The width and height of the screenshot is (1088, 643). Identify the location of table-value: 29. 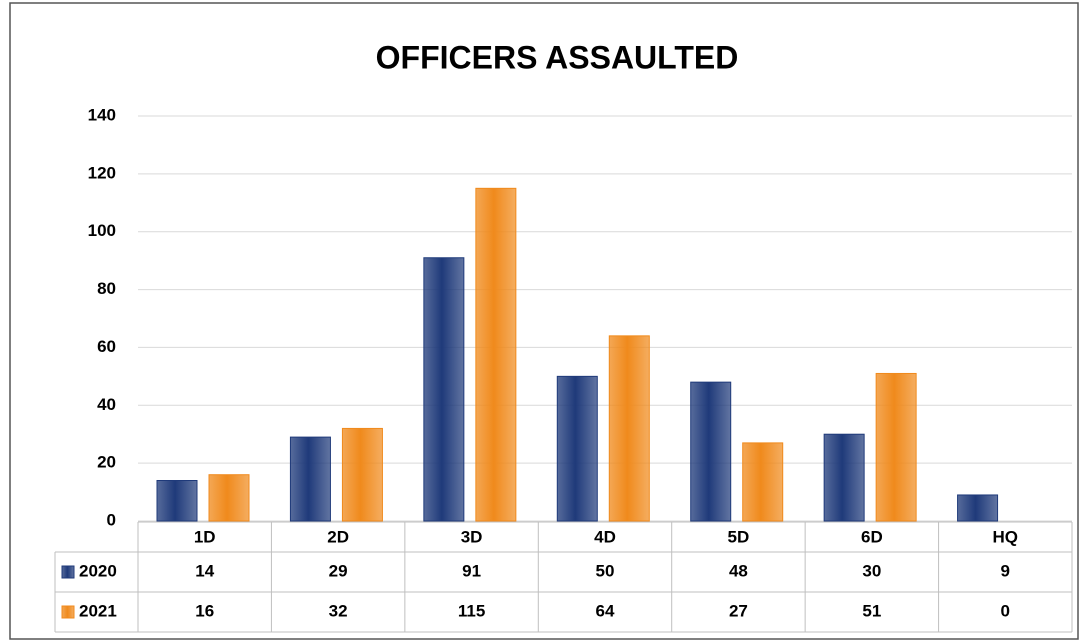
(338, 570).